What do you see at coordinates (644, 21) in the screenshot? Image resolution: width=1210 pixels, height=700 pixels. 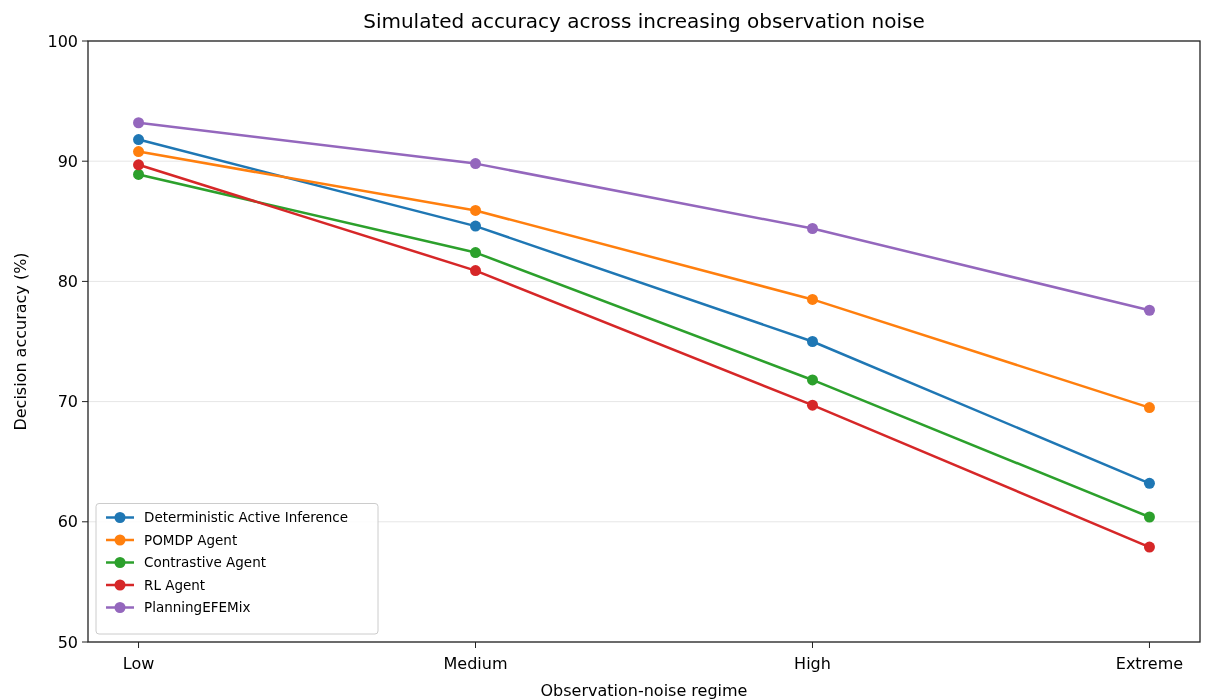 I see `chart-title: Simulated accuracy across increasing observation noise` at bounding box center [644, 21].